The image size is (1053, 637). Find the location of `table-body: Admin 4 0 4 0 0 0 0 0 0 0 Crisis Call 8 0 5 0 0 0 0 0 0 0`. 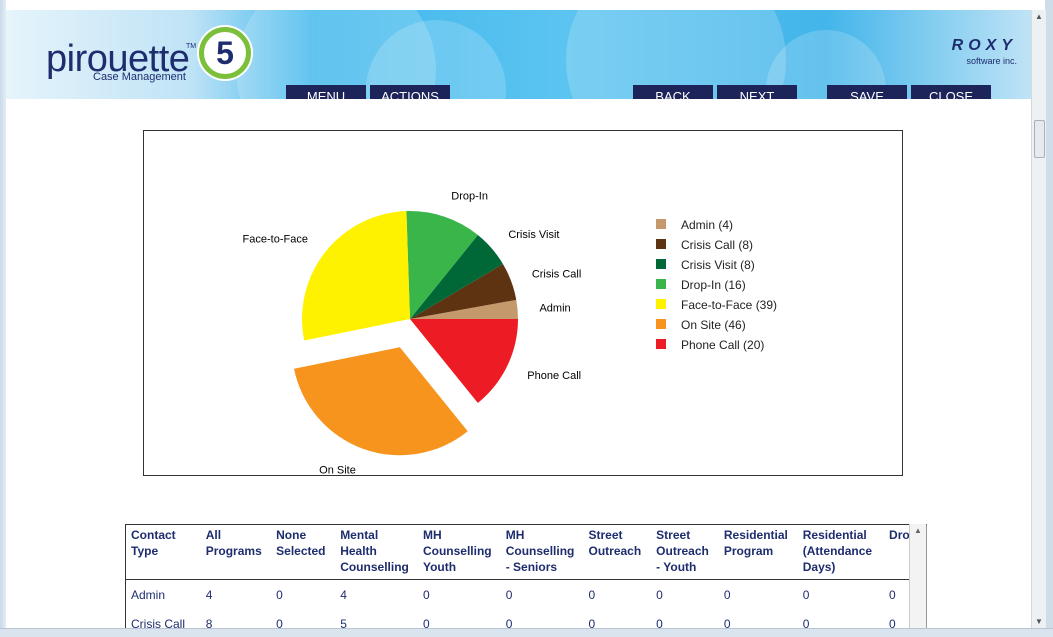

table-body: Admin 4 0 4 0 0 0 0 0 0 0 Crisis Call 8 0 5 0 0 0 0 0 0 0 is located at coordinates (526, 608).